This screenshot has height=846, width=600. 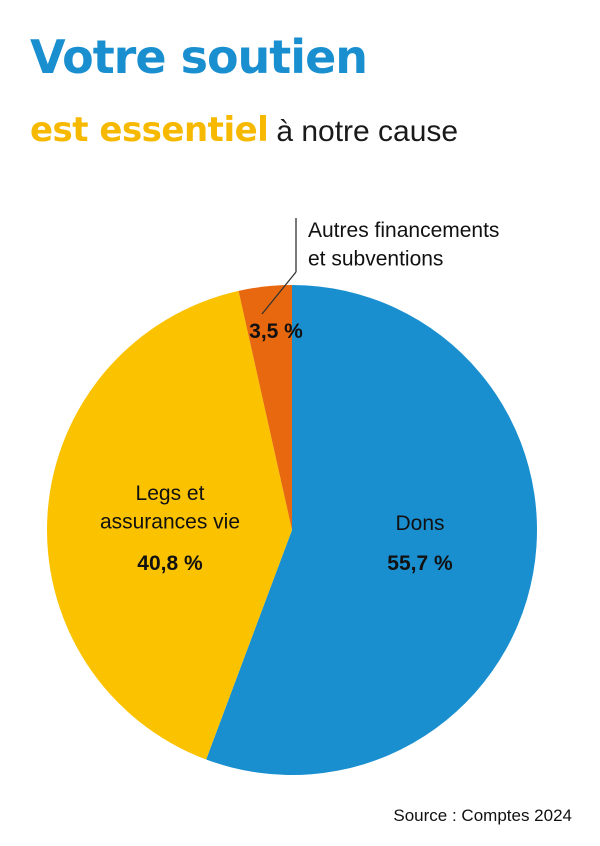 What do you see at coordinates (482, 815) in the screenshot?
I see `source-note: Source : Comptes 2024` at bounding box center [482, 815].